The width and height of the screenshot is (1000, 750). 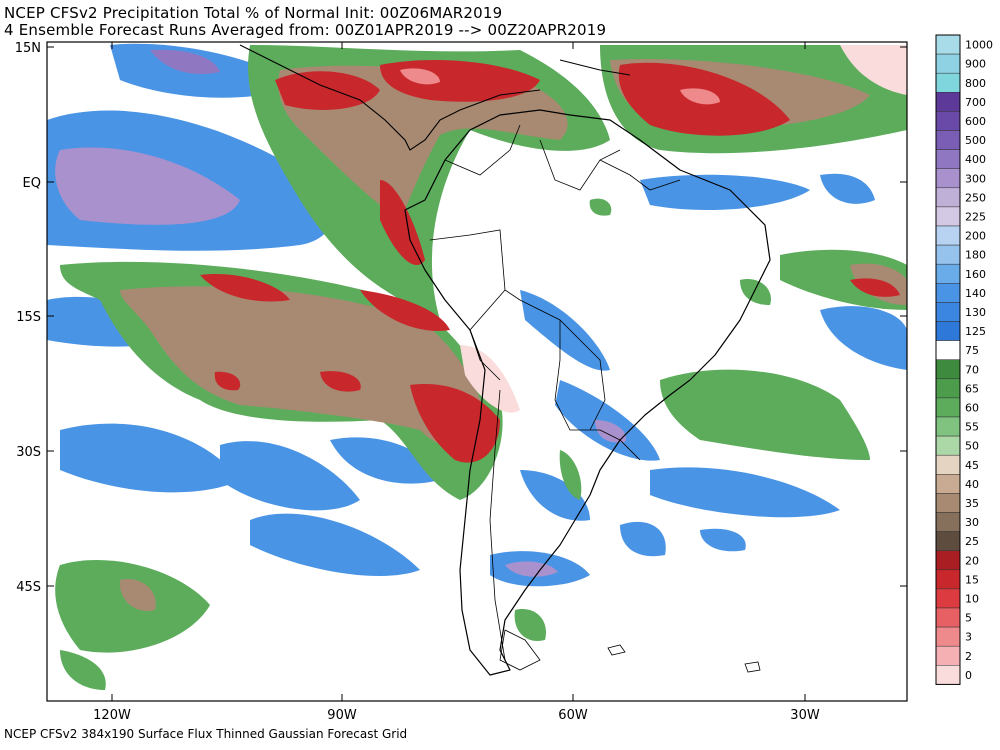 I want to click on lon-label: 120W, so click(x=112, y=715).